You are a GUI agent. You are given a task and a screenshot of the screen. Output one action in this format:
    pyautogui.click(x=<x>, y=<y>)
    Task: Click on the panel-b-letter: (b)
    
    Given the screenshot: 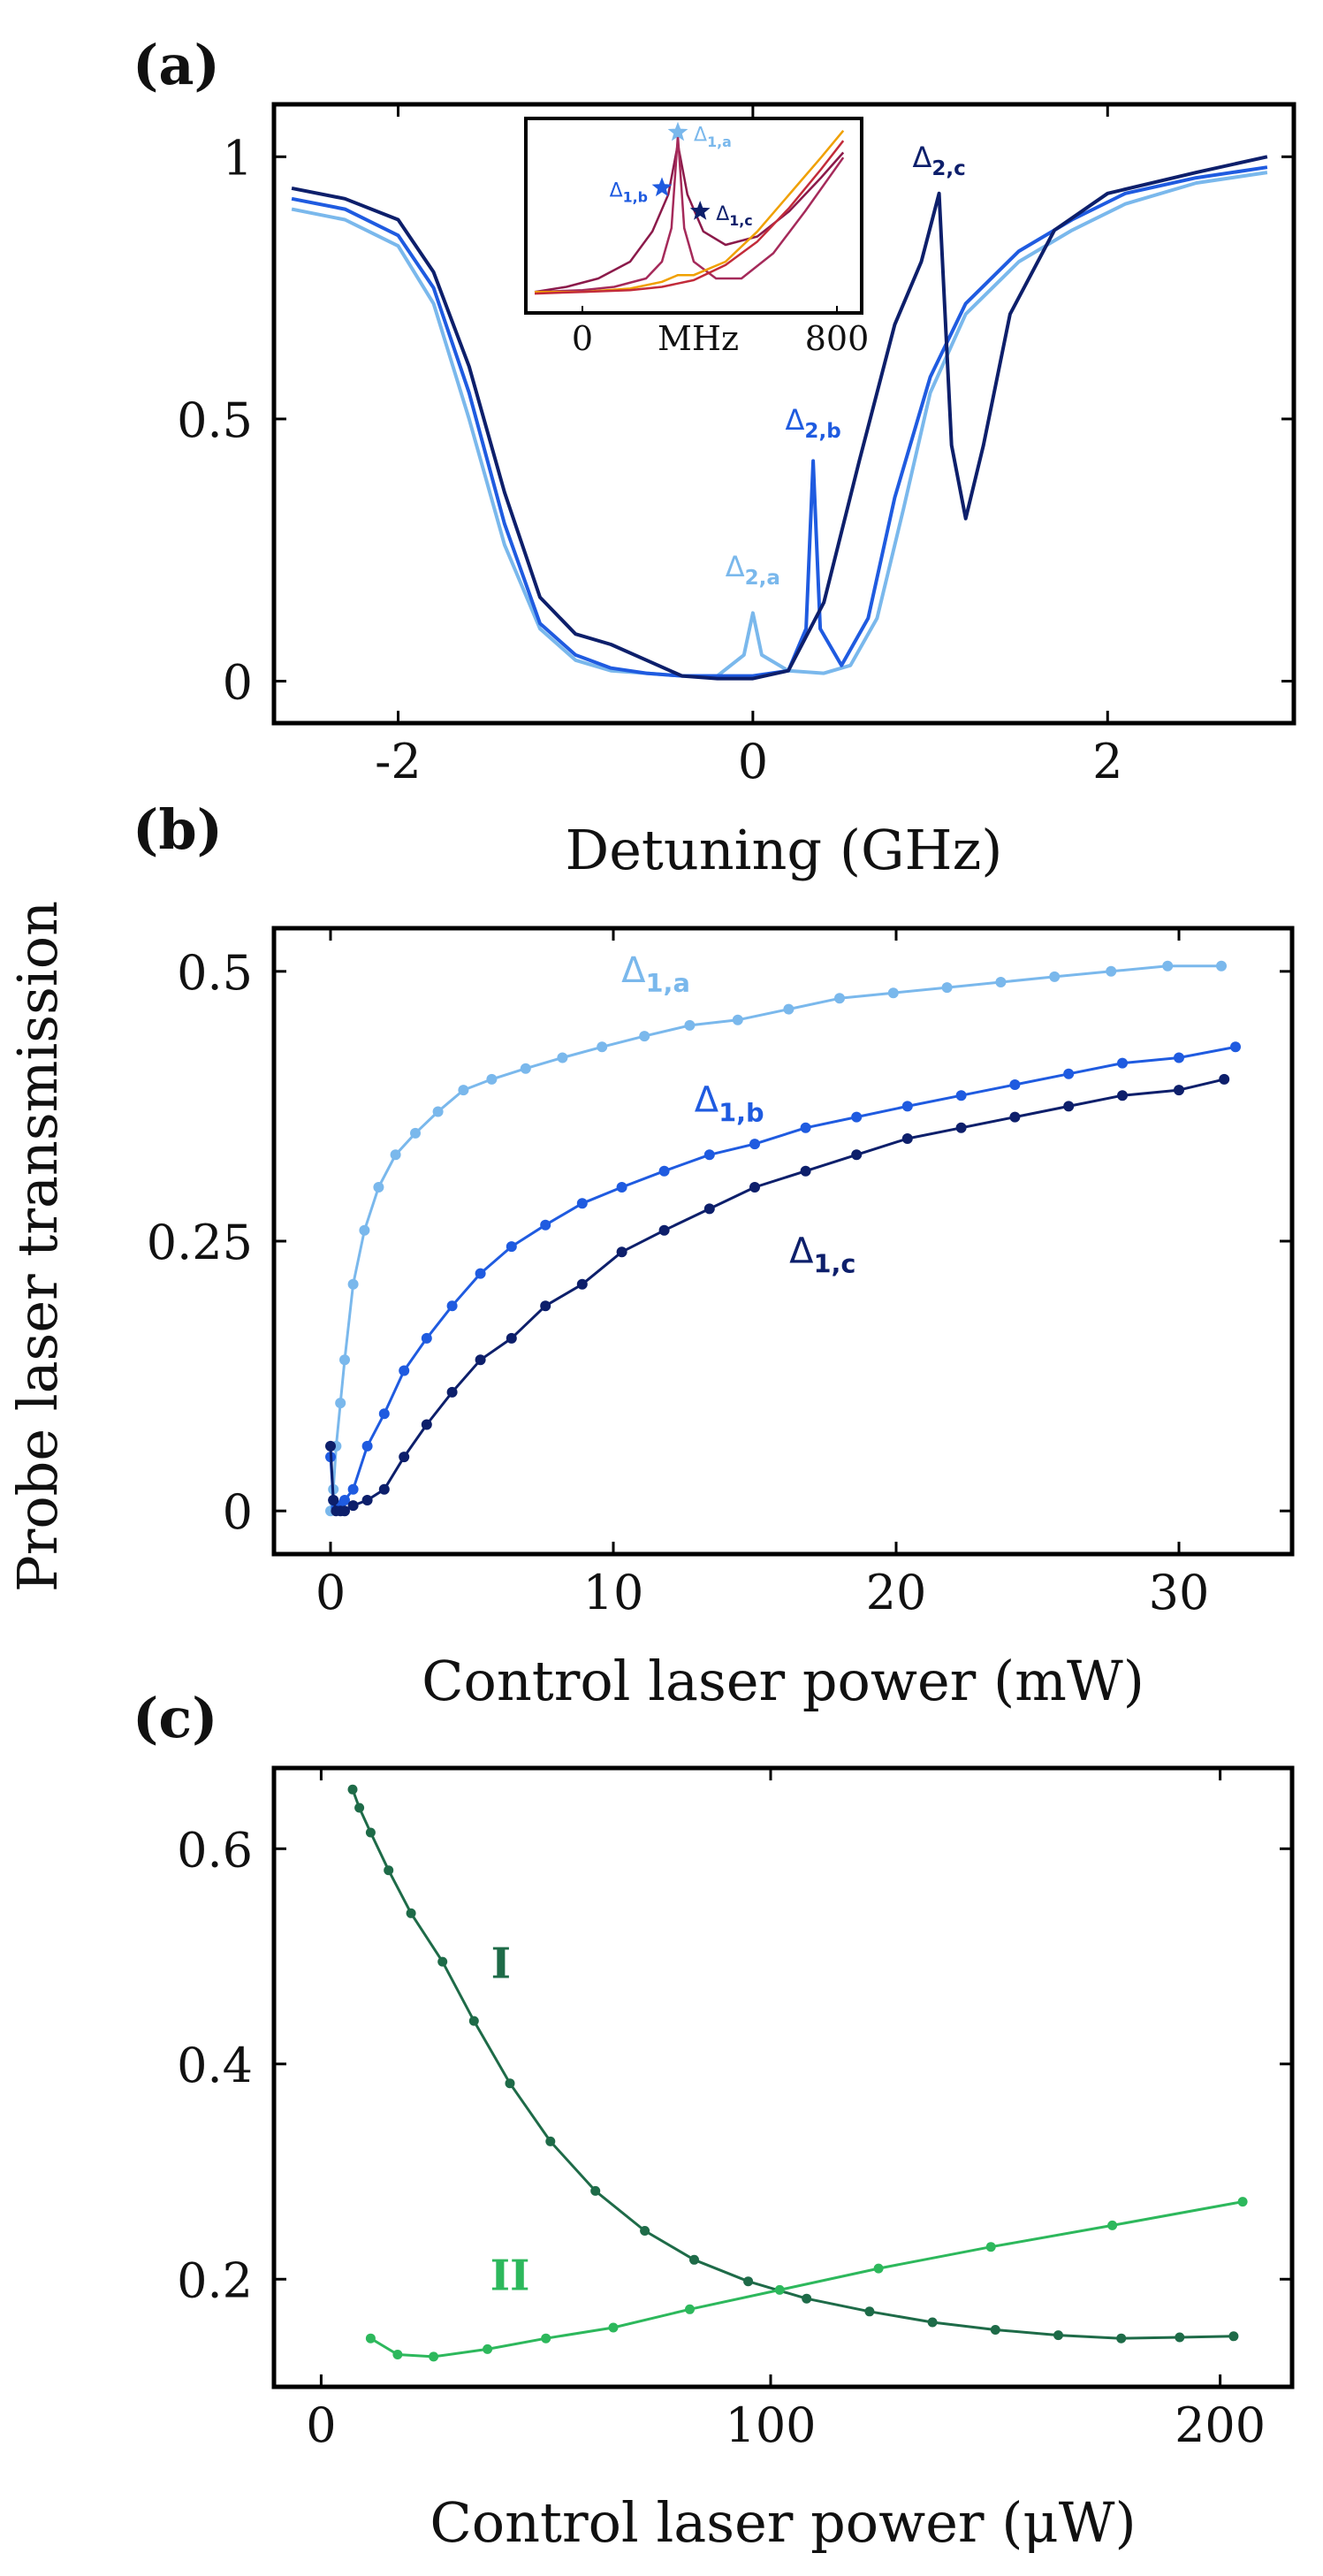 What is the action you would take?
    pyautogui.click(x=178, y=829)
    